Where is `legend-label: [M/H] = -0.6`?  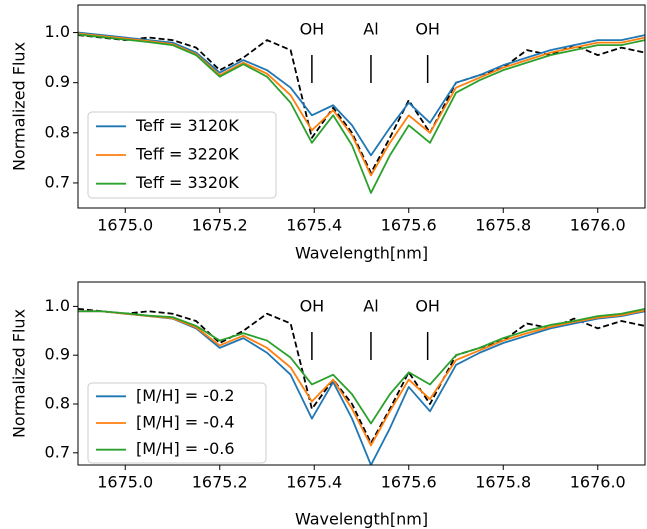 legend-label: [M/H] = -0.6 is located at coordinates (185, 448).